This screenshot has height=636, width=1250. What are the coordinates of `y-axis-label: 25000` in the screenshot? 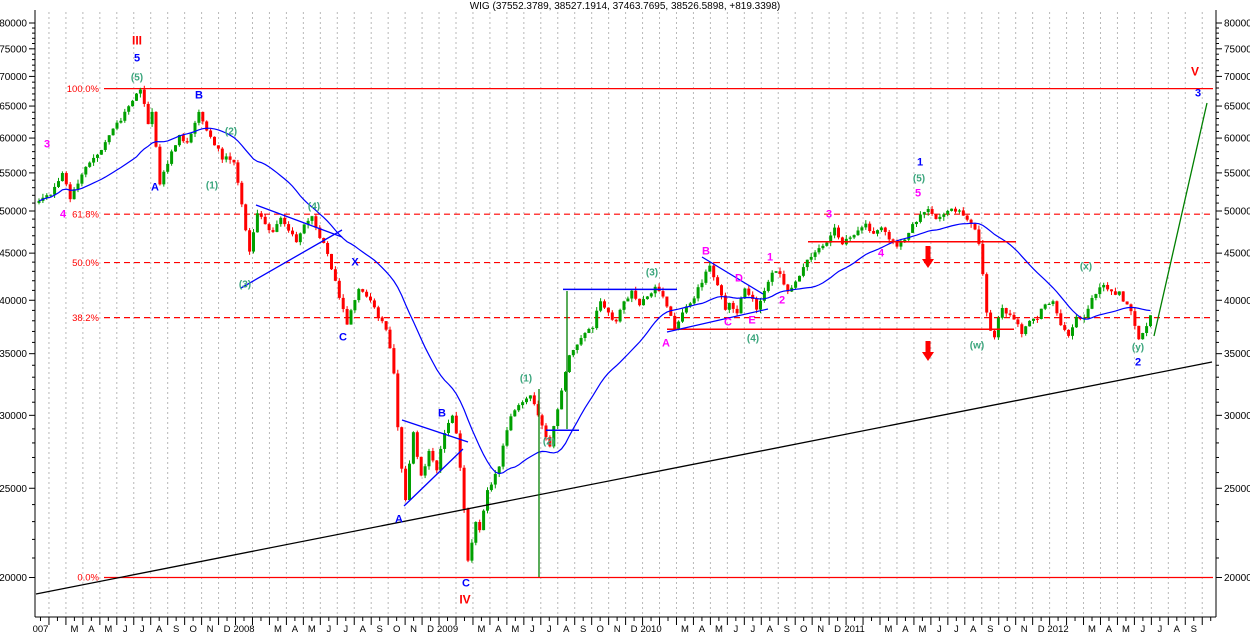 It's located at (1237, 489).